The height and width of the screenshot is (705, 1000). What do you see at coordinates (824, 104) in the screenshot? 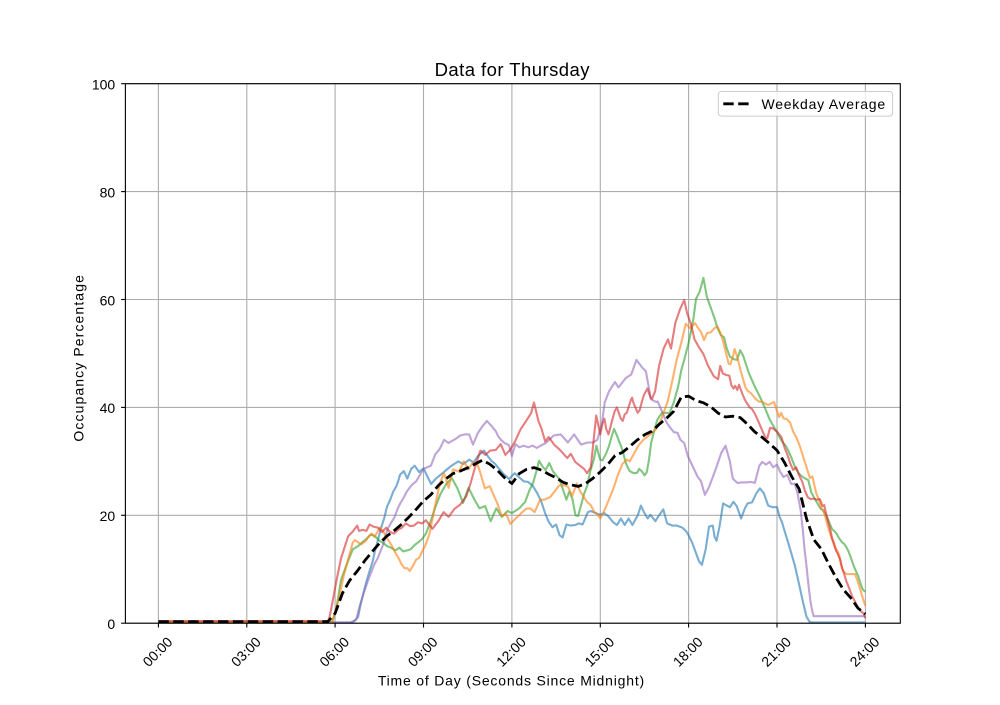
I see `svg-text: Weekday Average` at bounding box center [824, 104].